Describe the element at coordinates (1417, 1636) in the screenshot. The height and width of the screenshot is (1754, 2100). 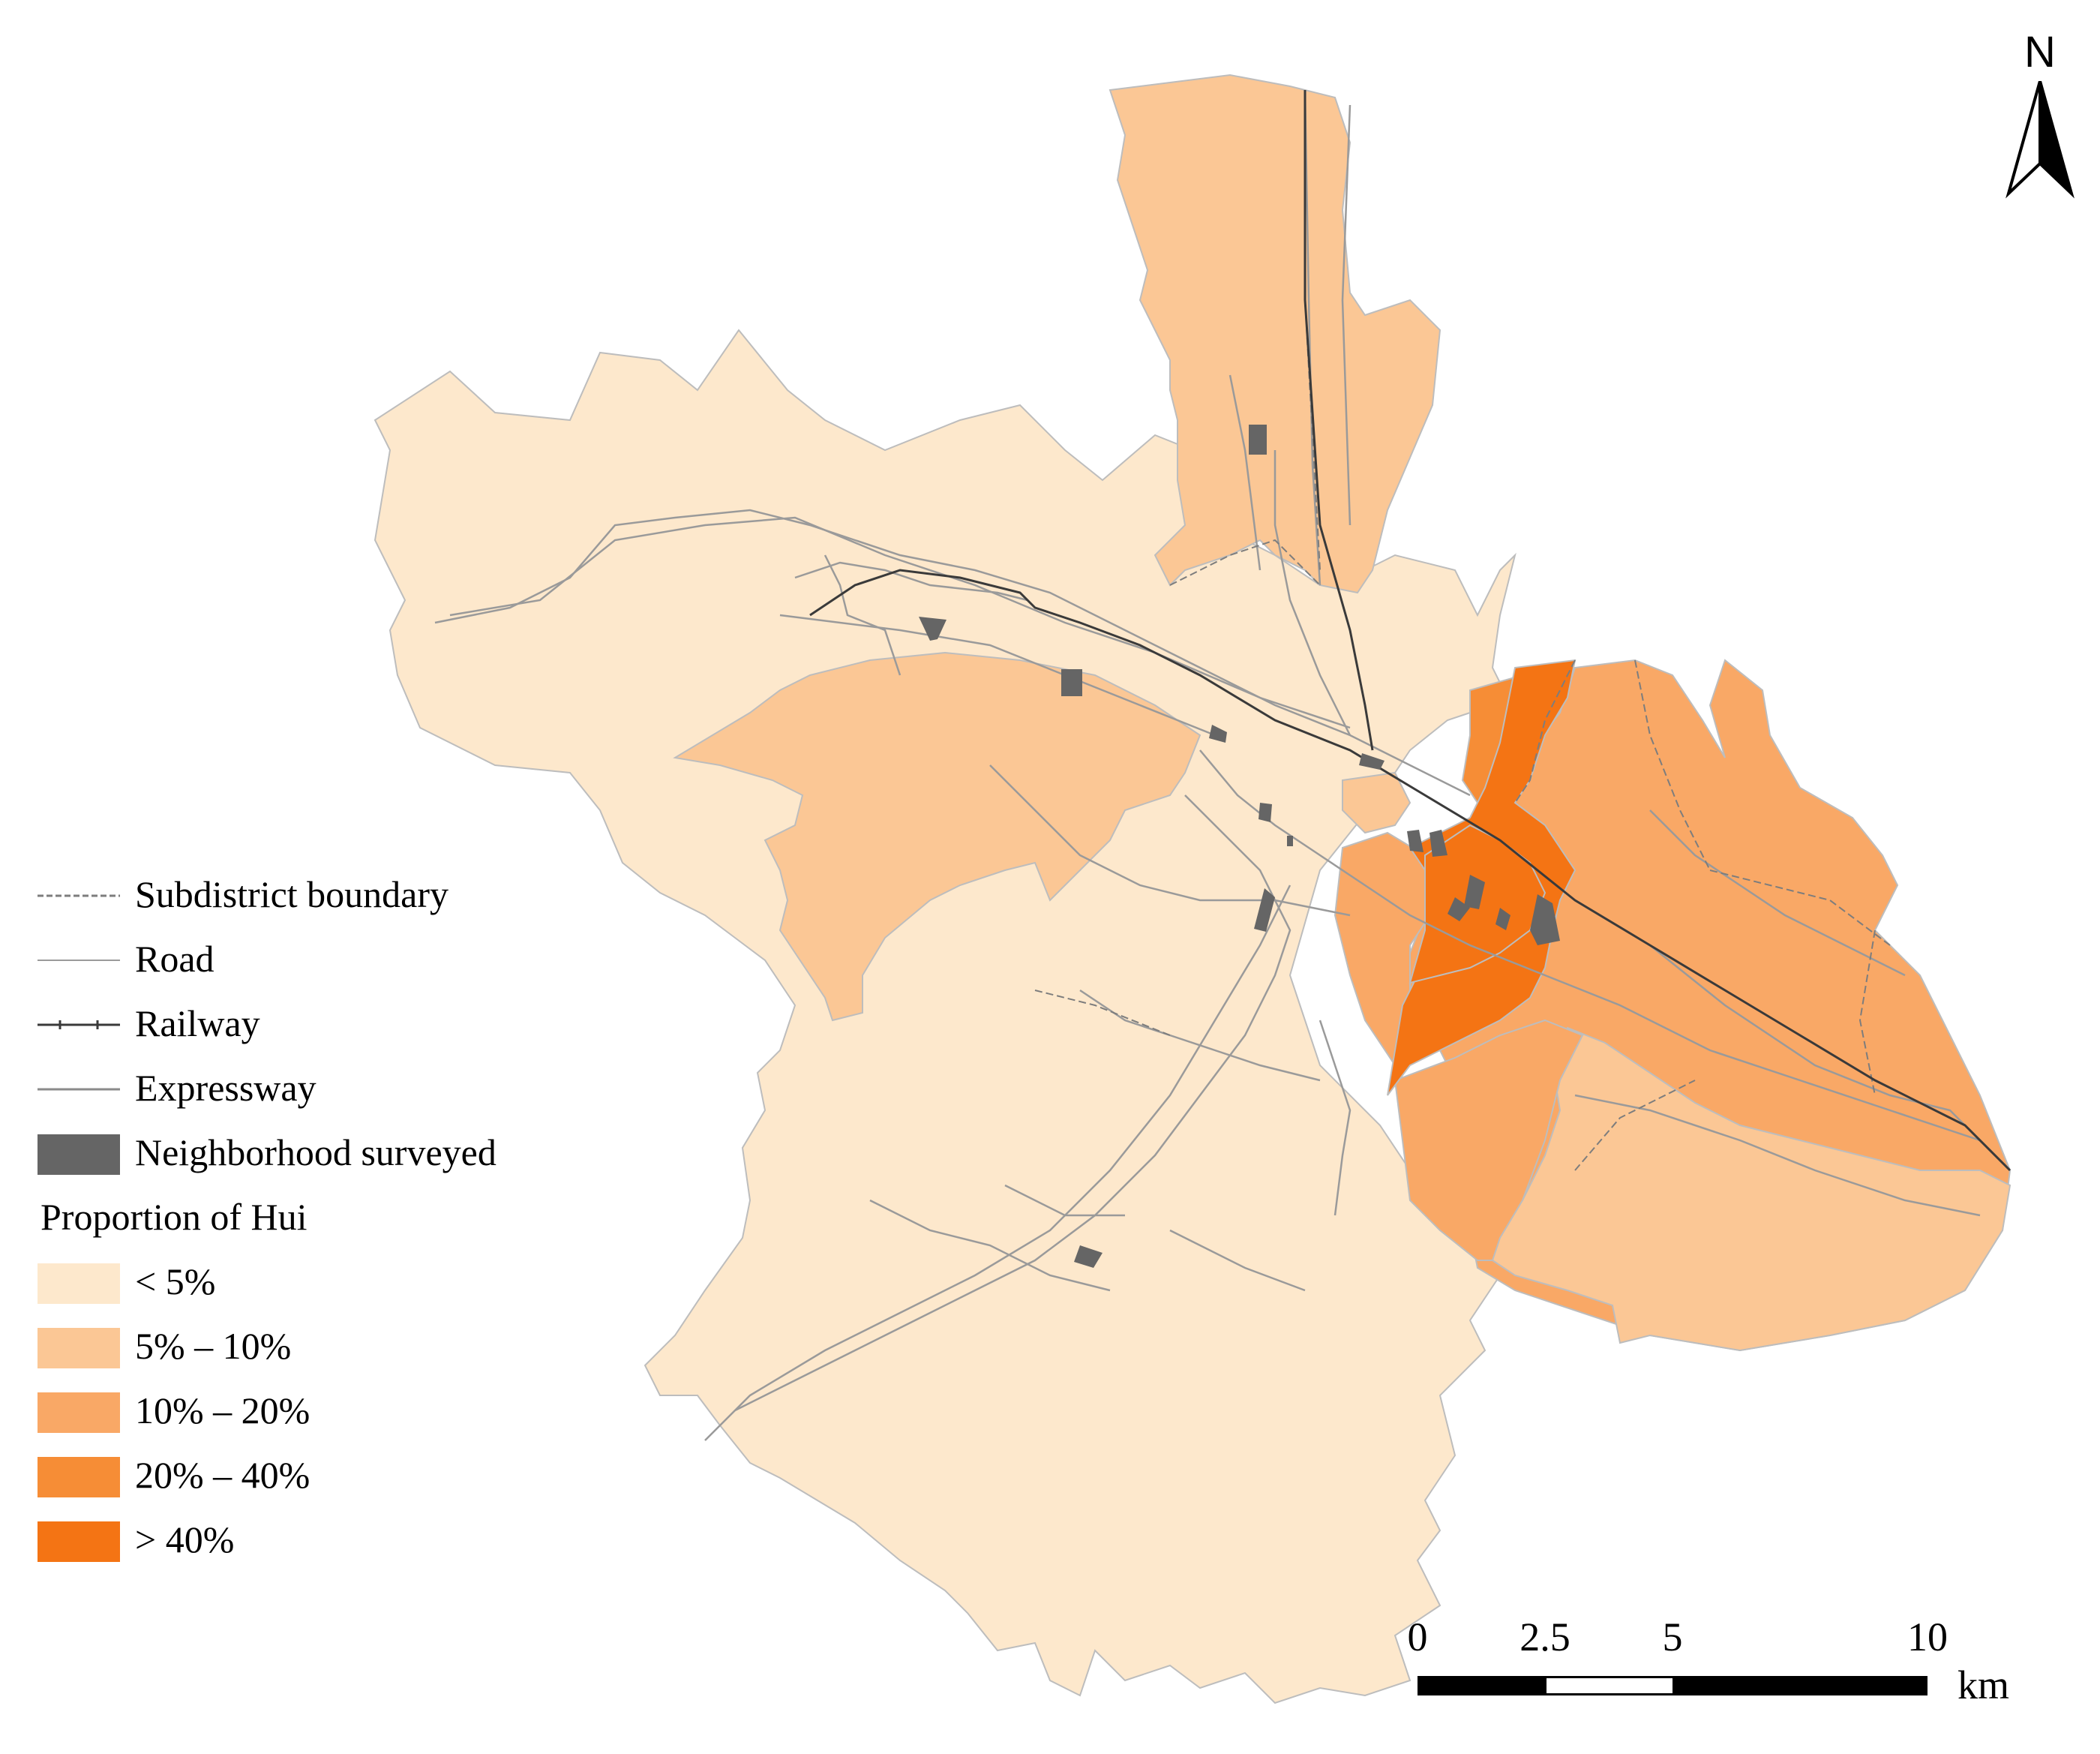
I see `scale-tick-0: 0` at that location.